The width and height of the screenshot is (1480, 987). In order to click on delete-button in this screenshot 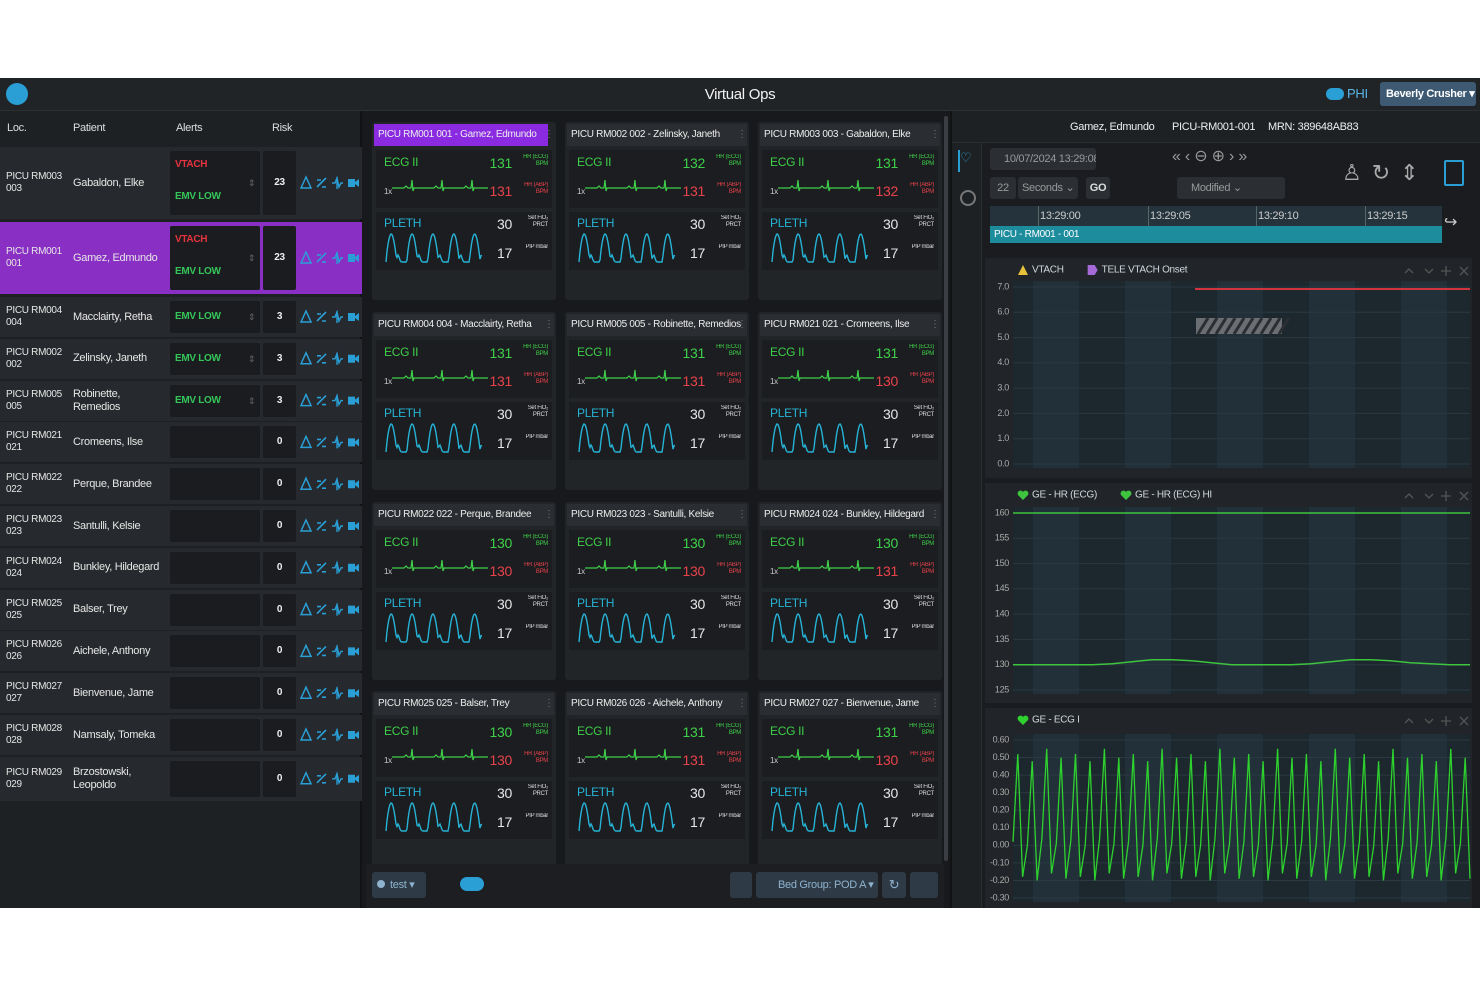, I will do `click(741, 885)`.